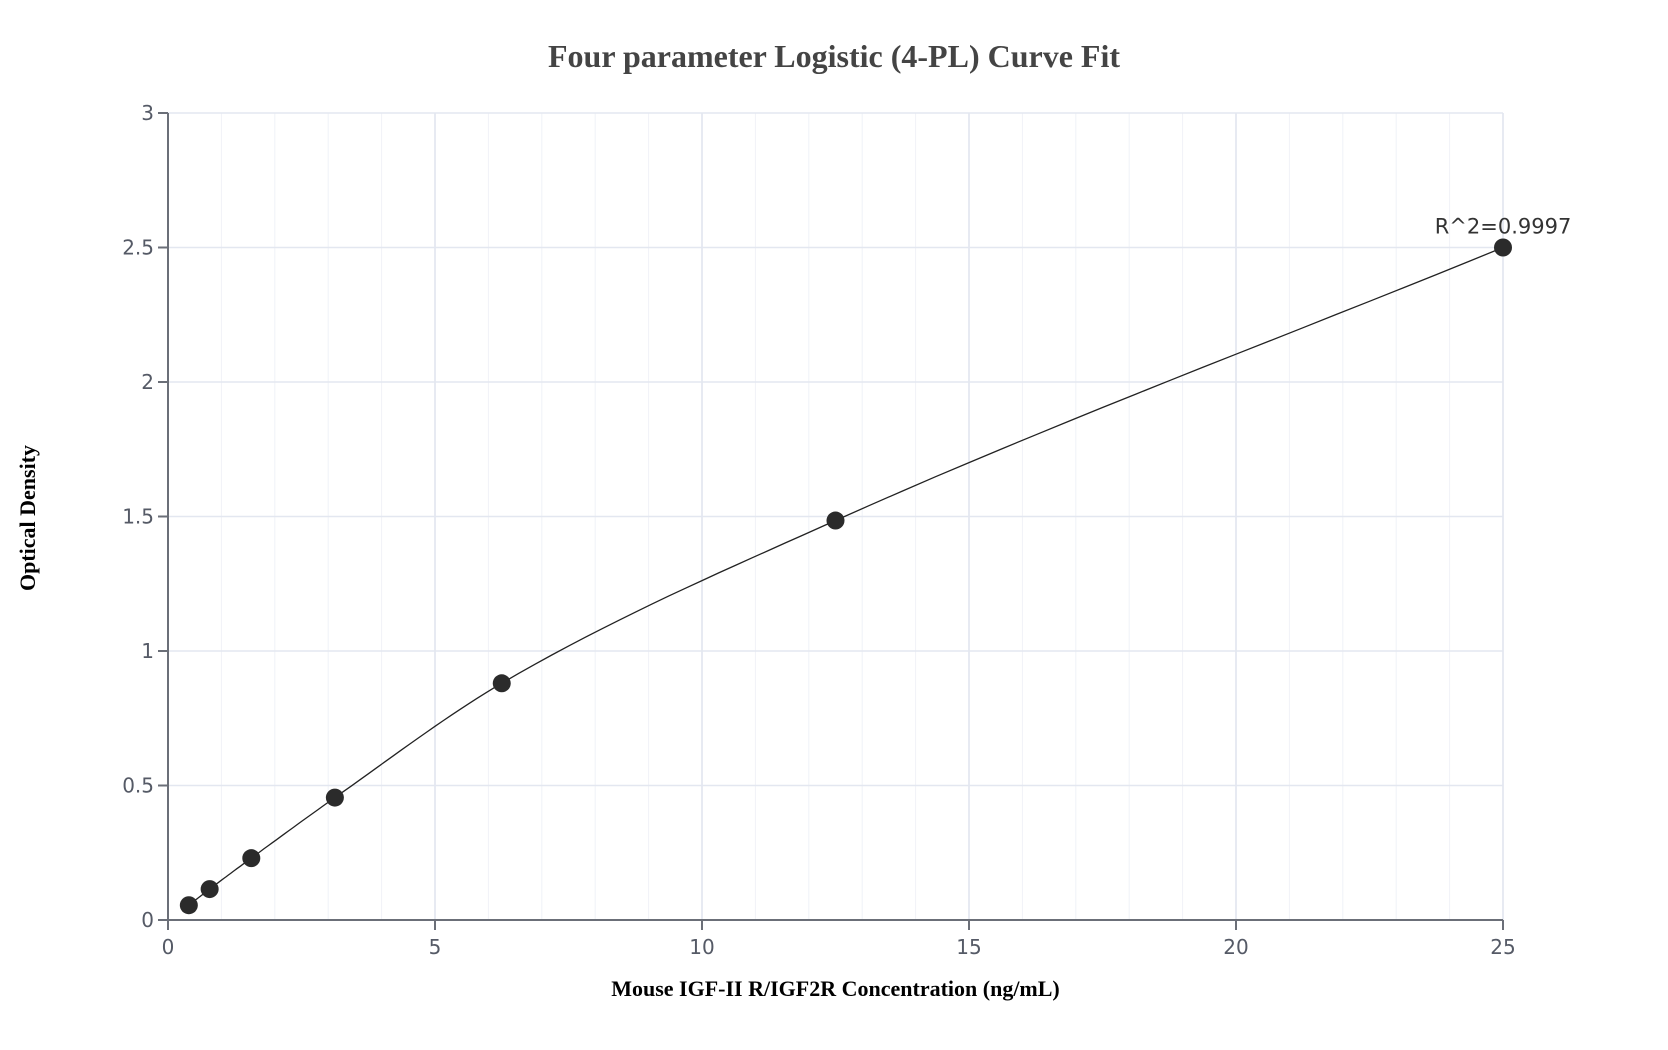 This screenshot has width=1668, height=1050. What do you see at coordinates (138, 248) in the screenshot?
I see `y-tick-label: 2.5` at bounding box center [138, 248].